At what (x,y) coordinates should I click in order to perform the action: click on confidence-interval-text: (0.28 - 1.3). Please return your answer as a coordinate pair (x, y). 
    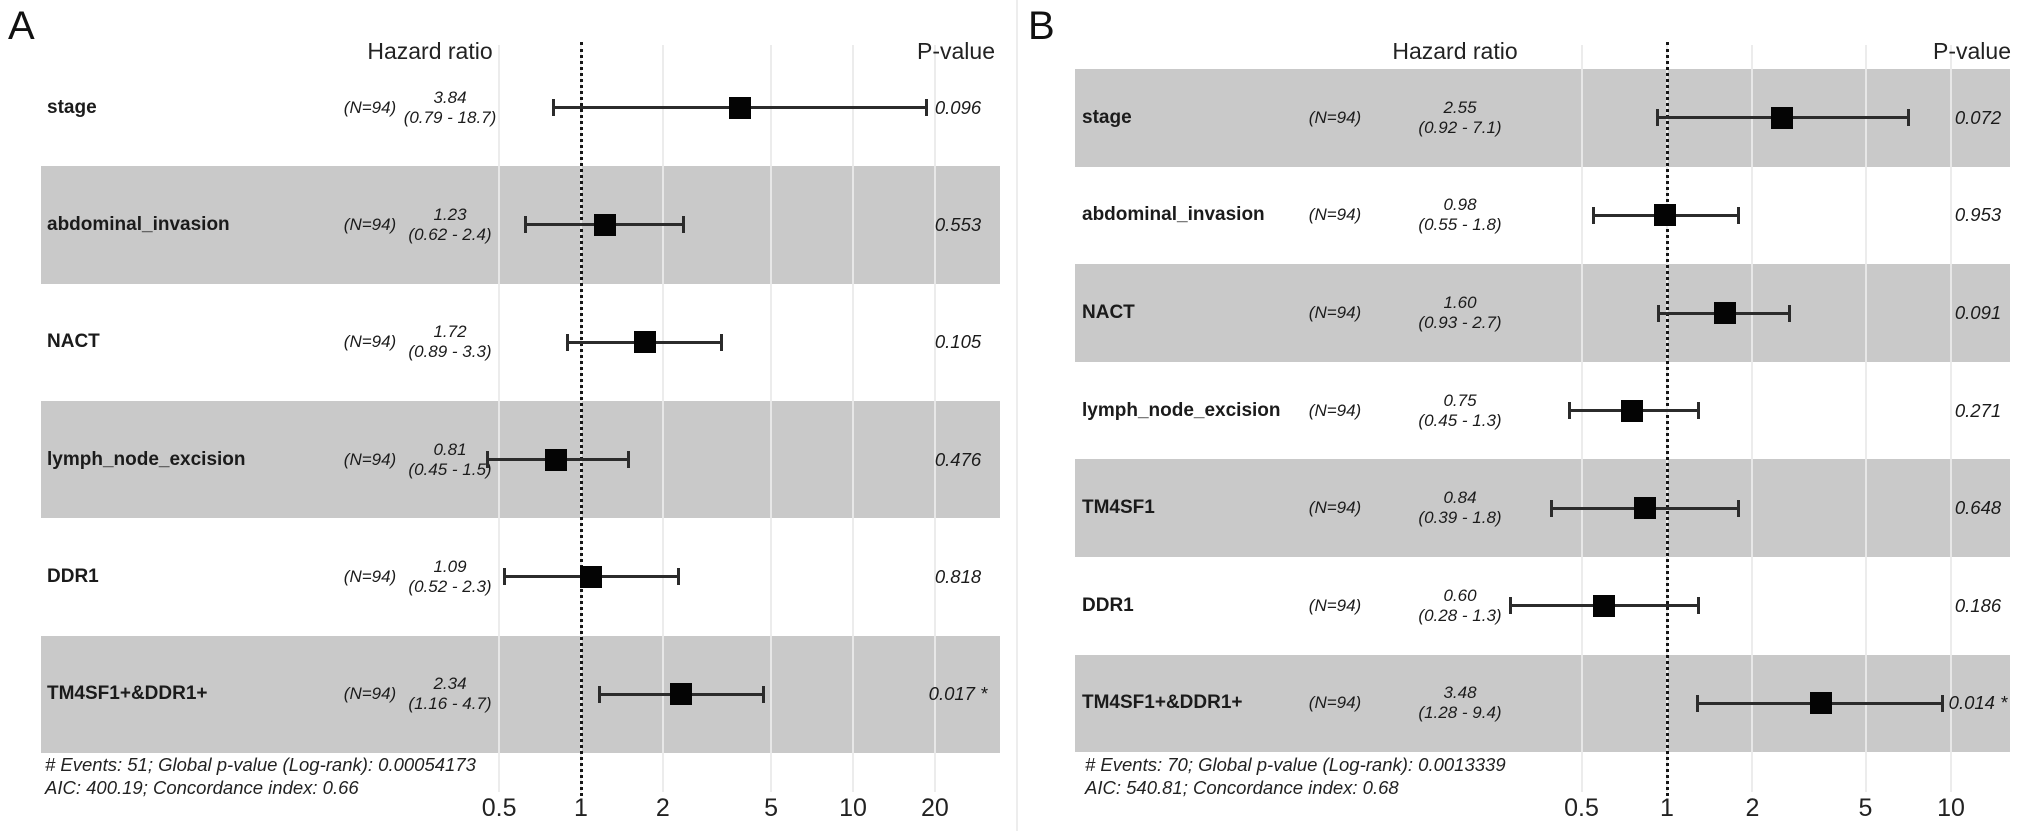
    Looking at the image, I should click on (1460, 615).